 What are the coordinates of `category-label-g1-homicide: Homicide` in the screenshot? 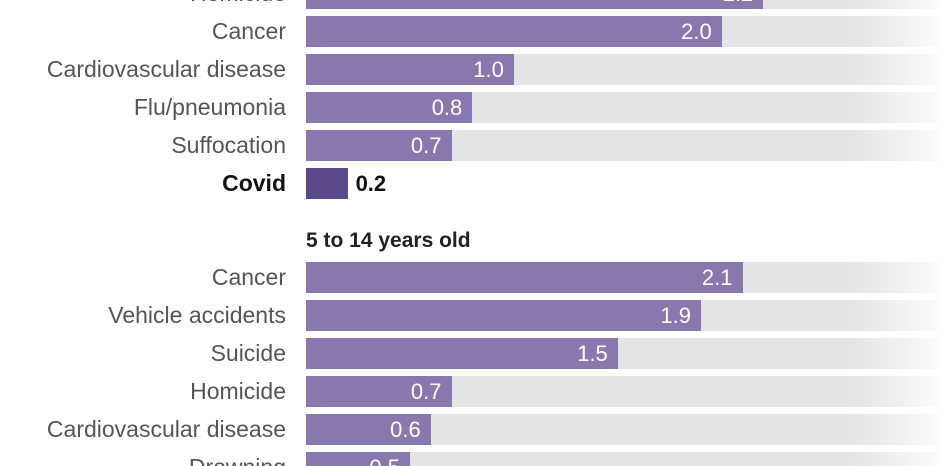 It's located at (238, 391).